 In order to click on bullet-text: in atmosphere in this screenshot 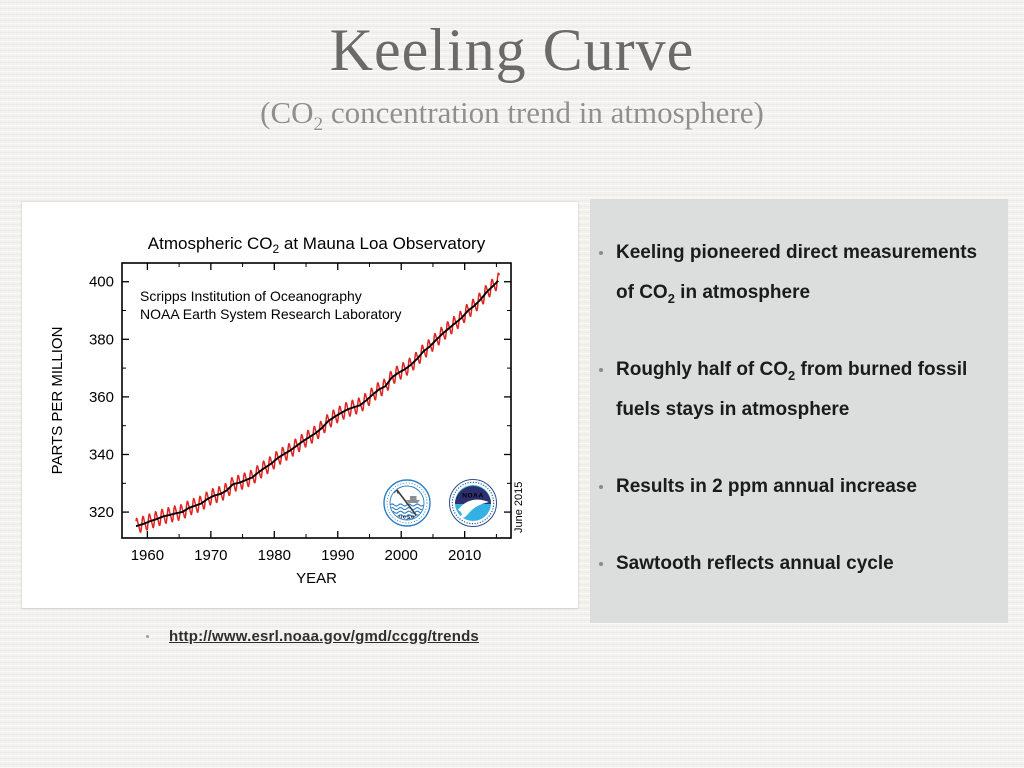, I will do `click(742, 292)`.